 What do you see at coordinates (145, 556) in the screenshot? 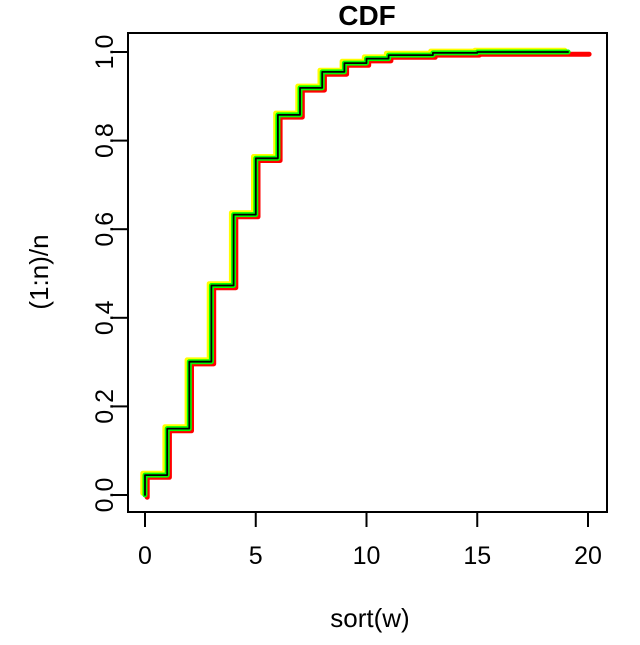
I see `x-tick-label: 0` at bounding box center [145, 556].